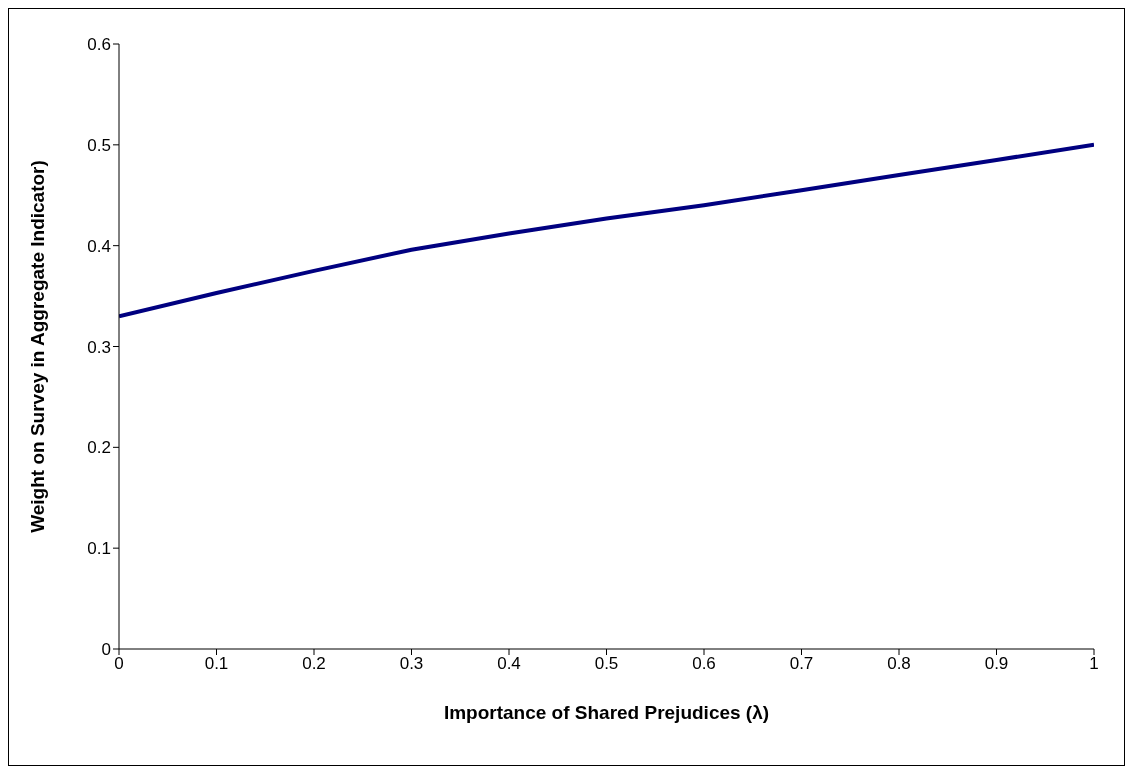  What do you see at coordinates (37, 346) in the screenshot?
I see `y-axis-title: Weight on Survey in Aggregate Indicator)` at bounding box center [37, 346].